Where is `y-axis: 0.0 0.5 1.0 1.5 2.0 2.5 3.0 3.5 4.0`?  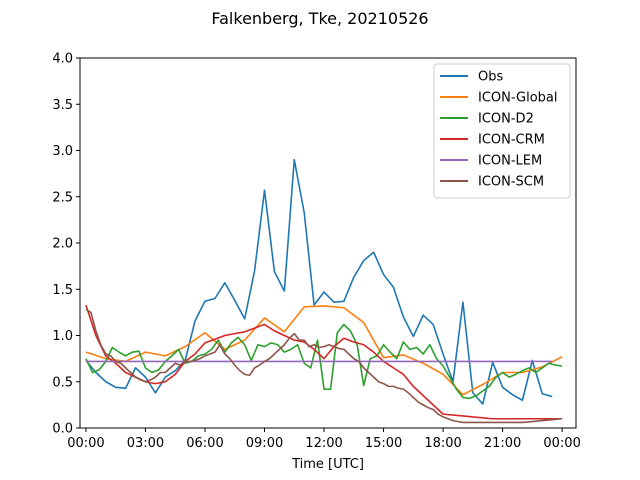 y-axis: 0.0 0.5 1.0 1.5 2.0 2.5 3.0 3.5 4.0 is located at coordinates (66, 244).